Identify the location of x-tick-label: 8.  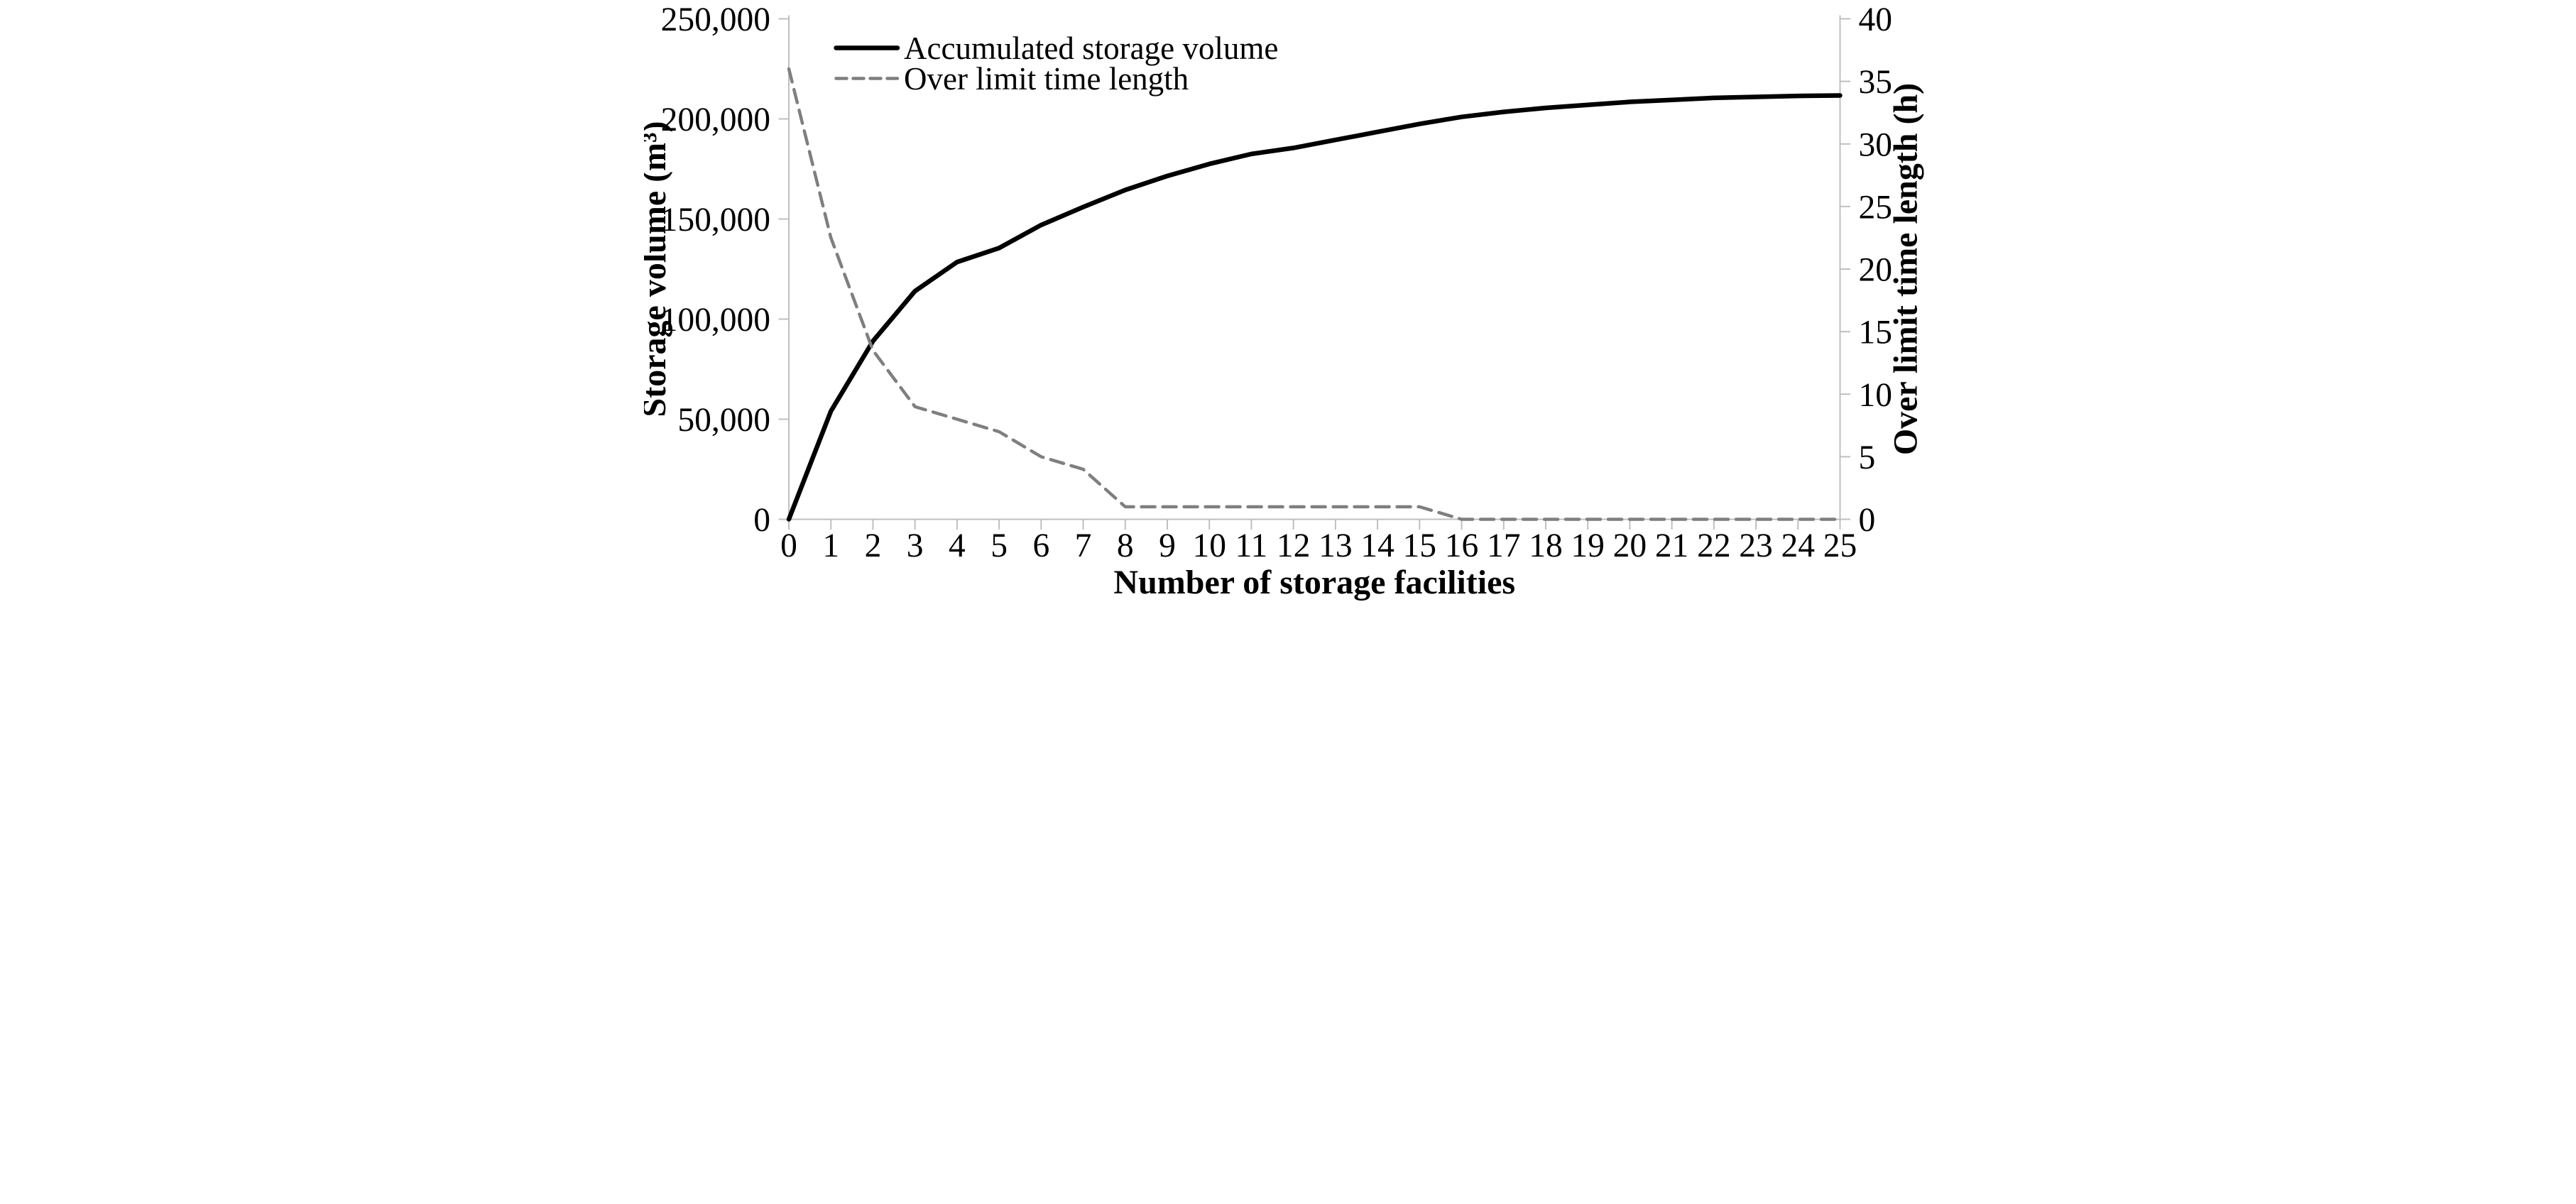
(1125, 545).